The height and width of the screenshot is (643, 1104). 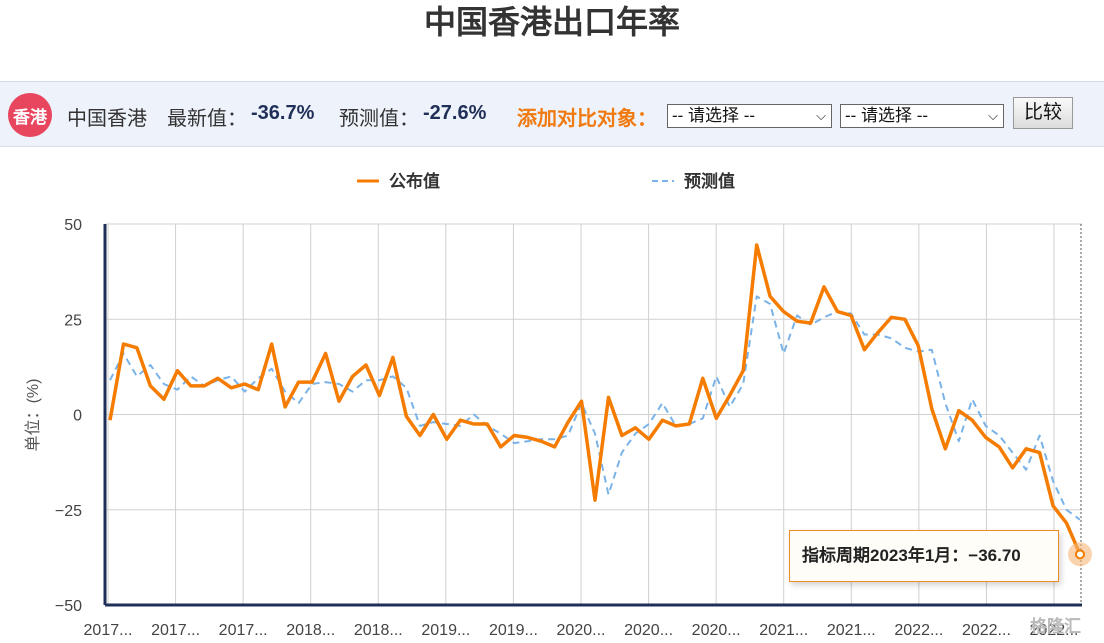 What do you see at coordinates (379, 119) in the screenshot?
I see `forecast-value-label: 预测值：` at bounding box center [379, 119].